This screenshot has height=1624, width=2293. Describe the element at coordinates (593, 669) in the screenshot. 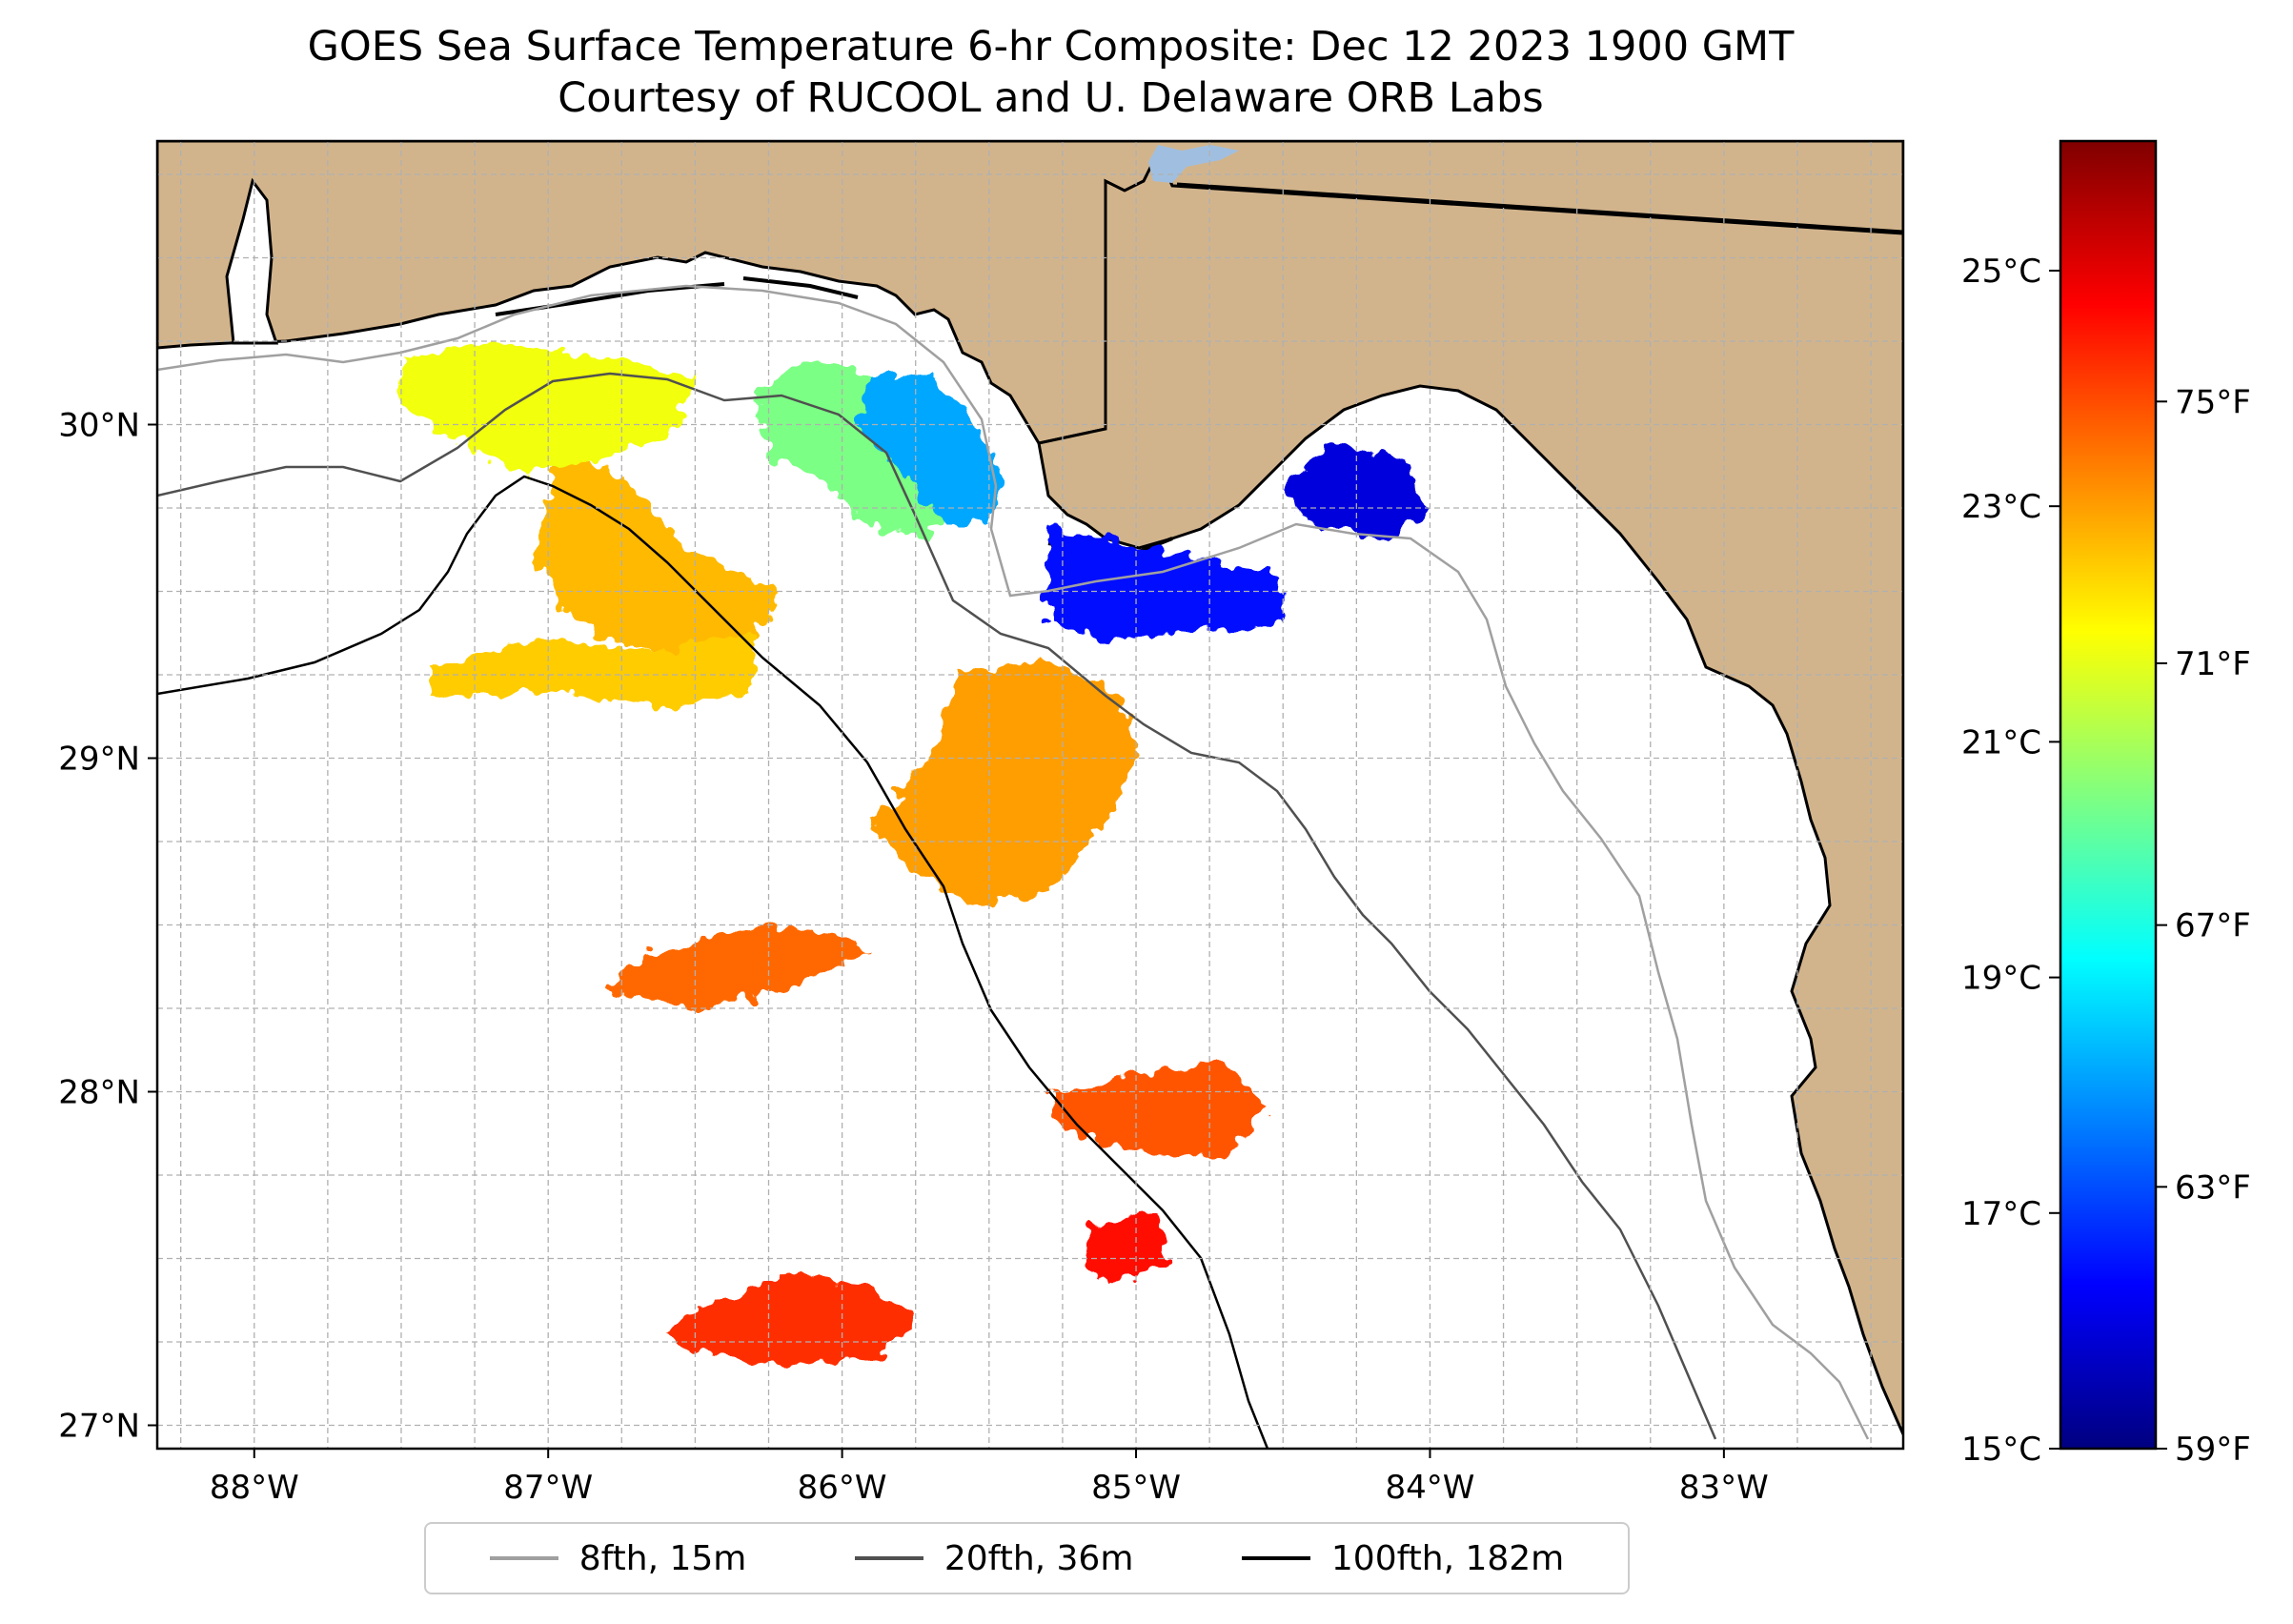

I see `south-plume-patch` at that location.